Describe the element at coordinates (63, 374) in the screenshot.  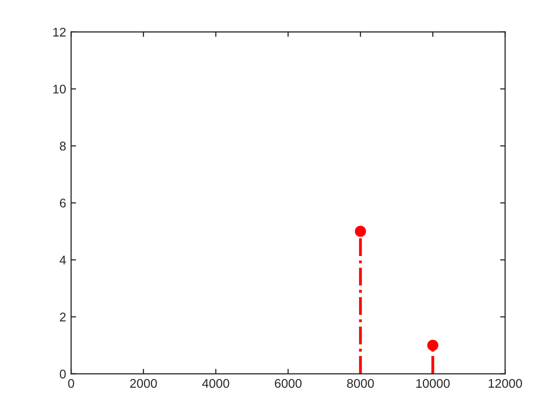
I see `y-tick-label: 0` at that location.